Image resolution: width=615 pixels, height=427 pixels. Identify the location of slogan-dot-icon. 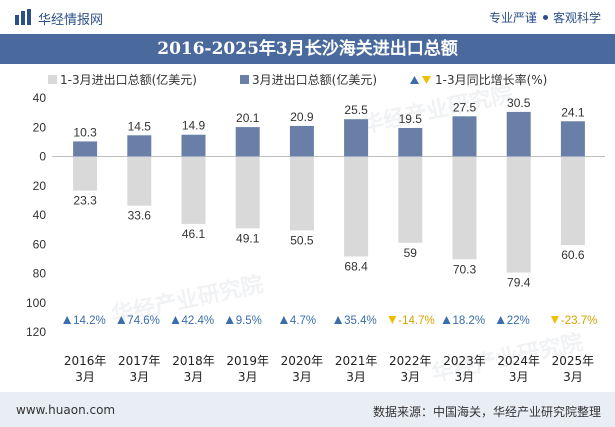
(545, 17).